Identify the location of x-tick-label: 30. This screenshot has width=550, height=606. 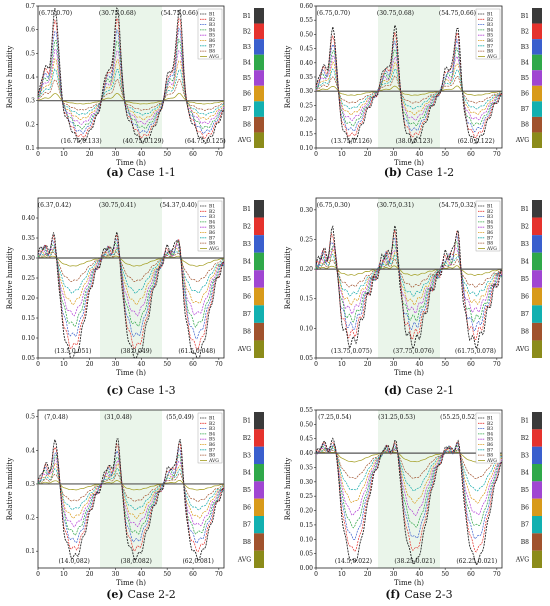
(394, 154).